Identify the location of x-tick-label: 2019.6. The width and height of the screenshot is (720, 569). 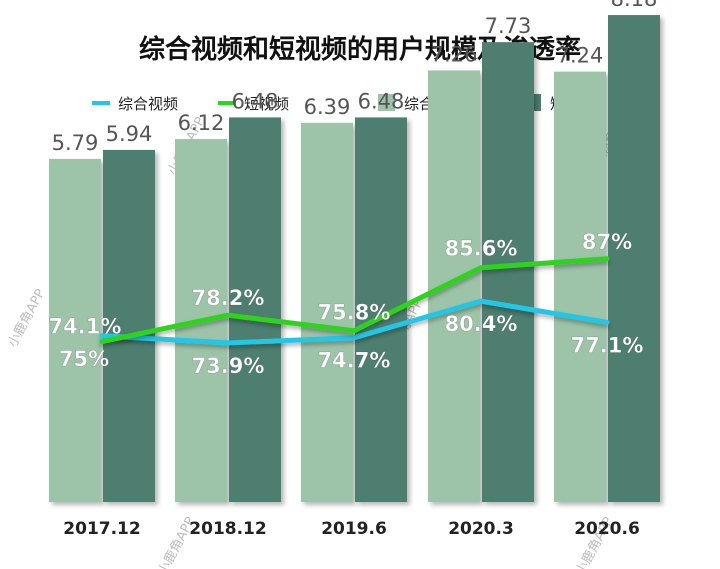
(354, 529).